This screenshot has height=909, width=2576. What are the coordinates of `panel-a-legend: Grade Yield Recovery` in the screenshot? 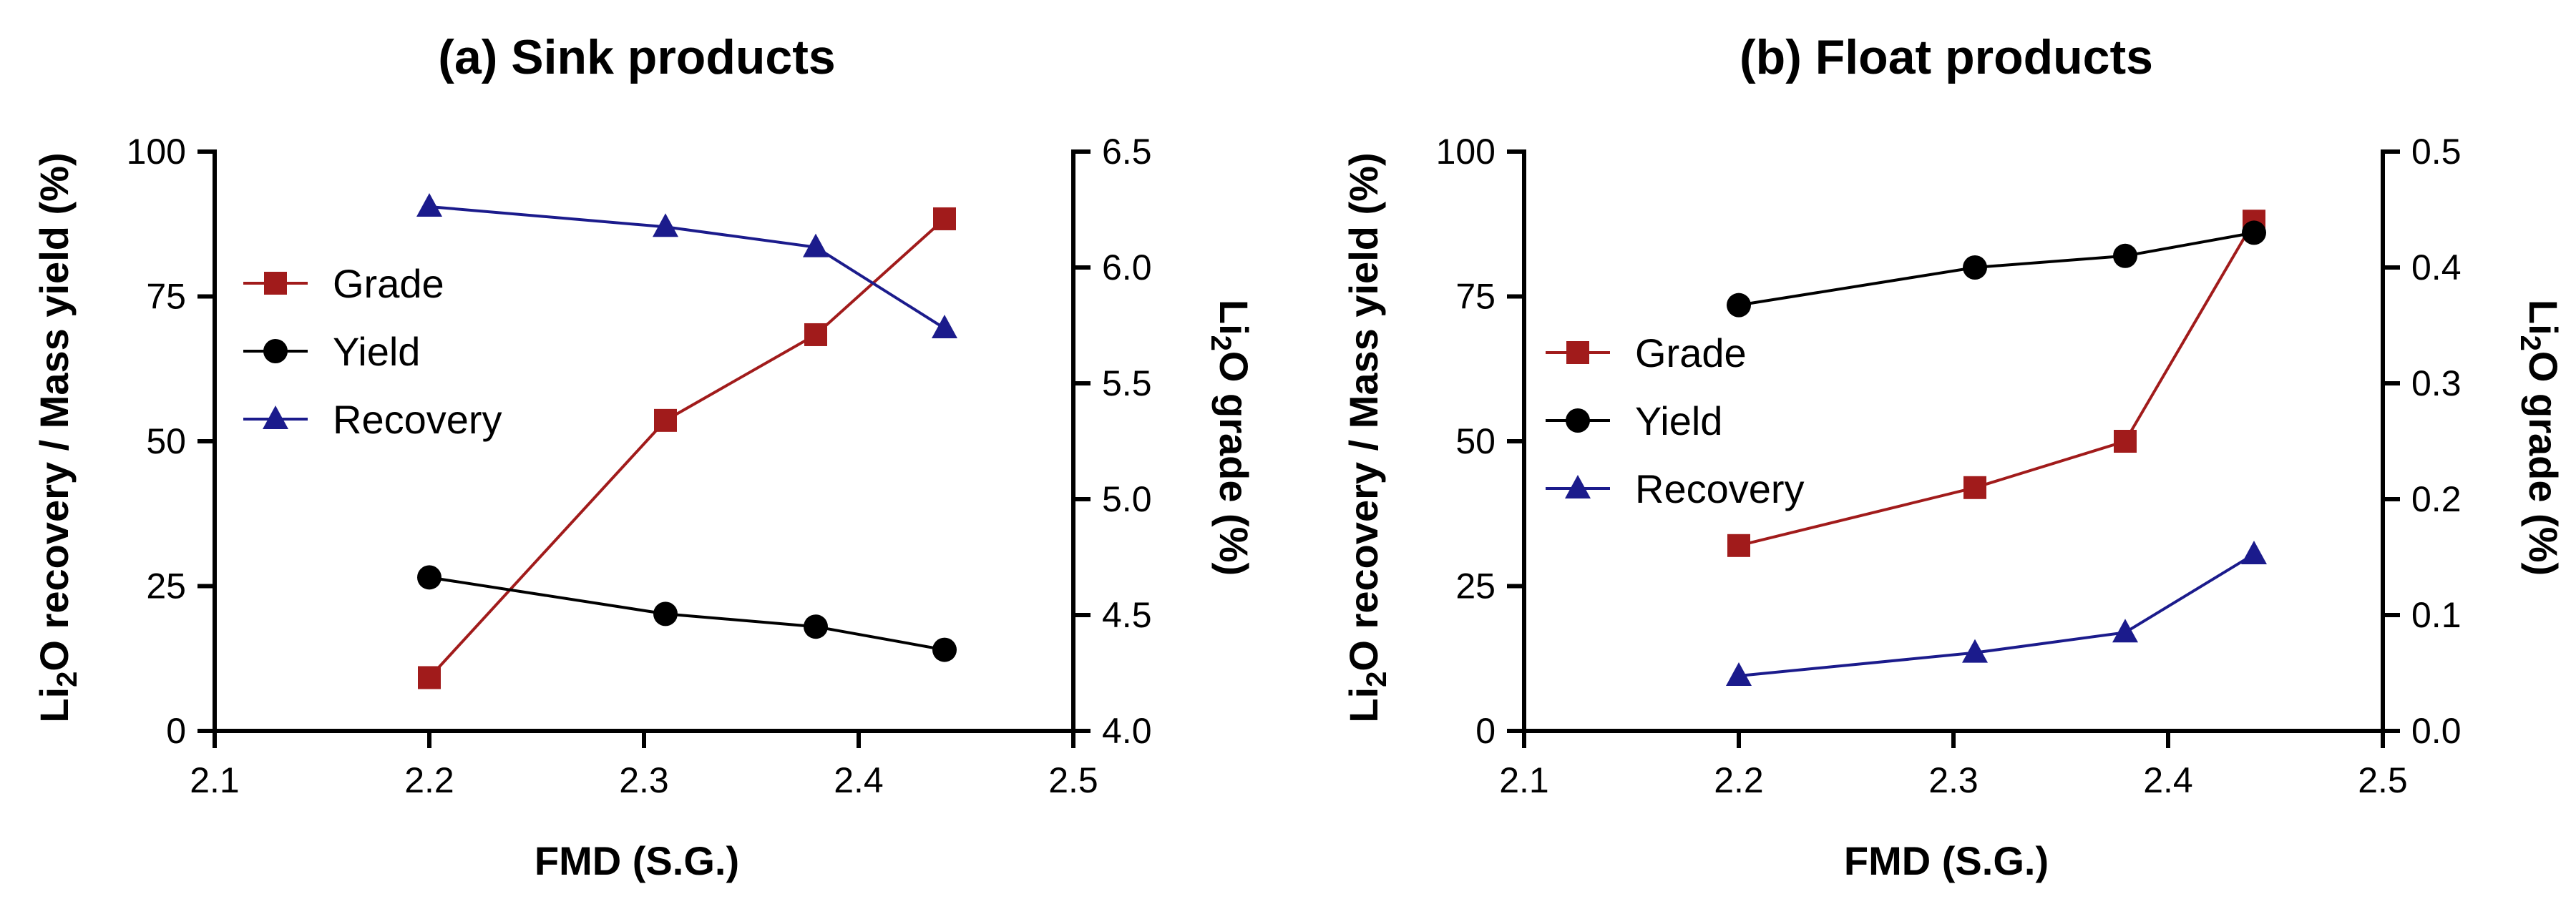 It's located at (372, 352).